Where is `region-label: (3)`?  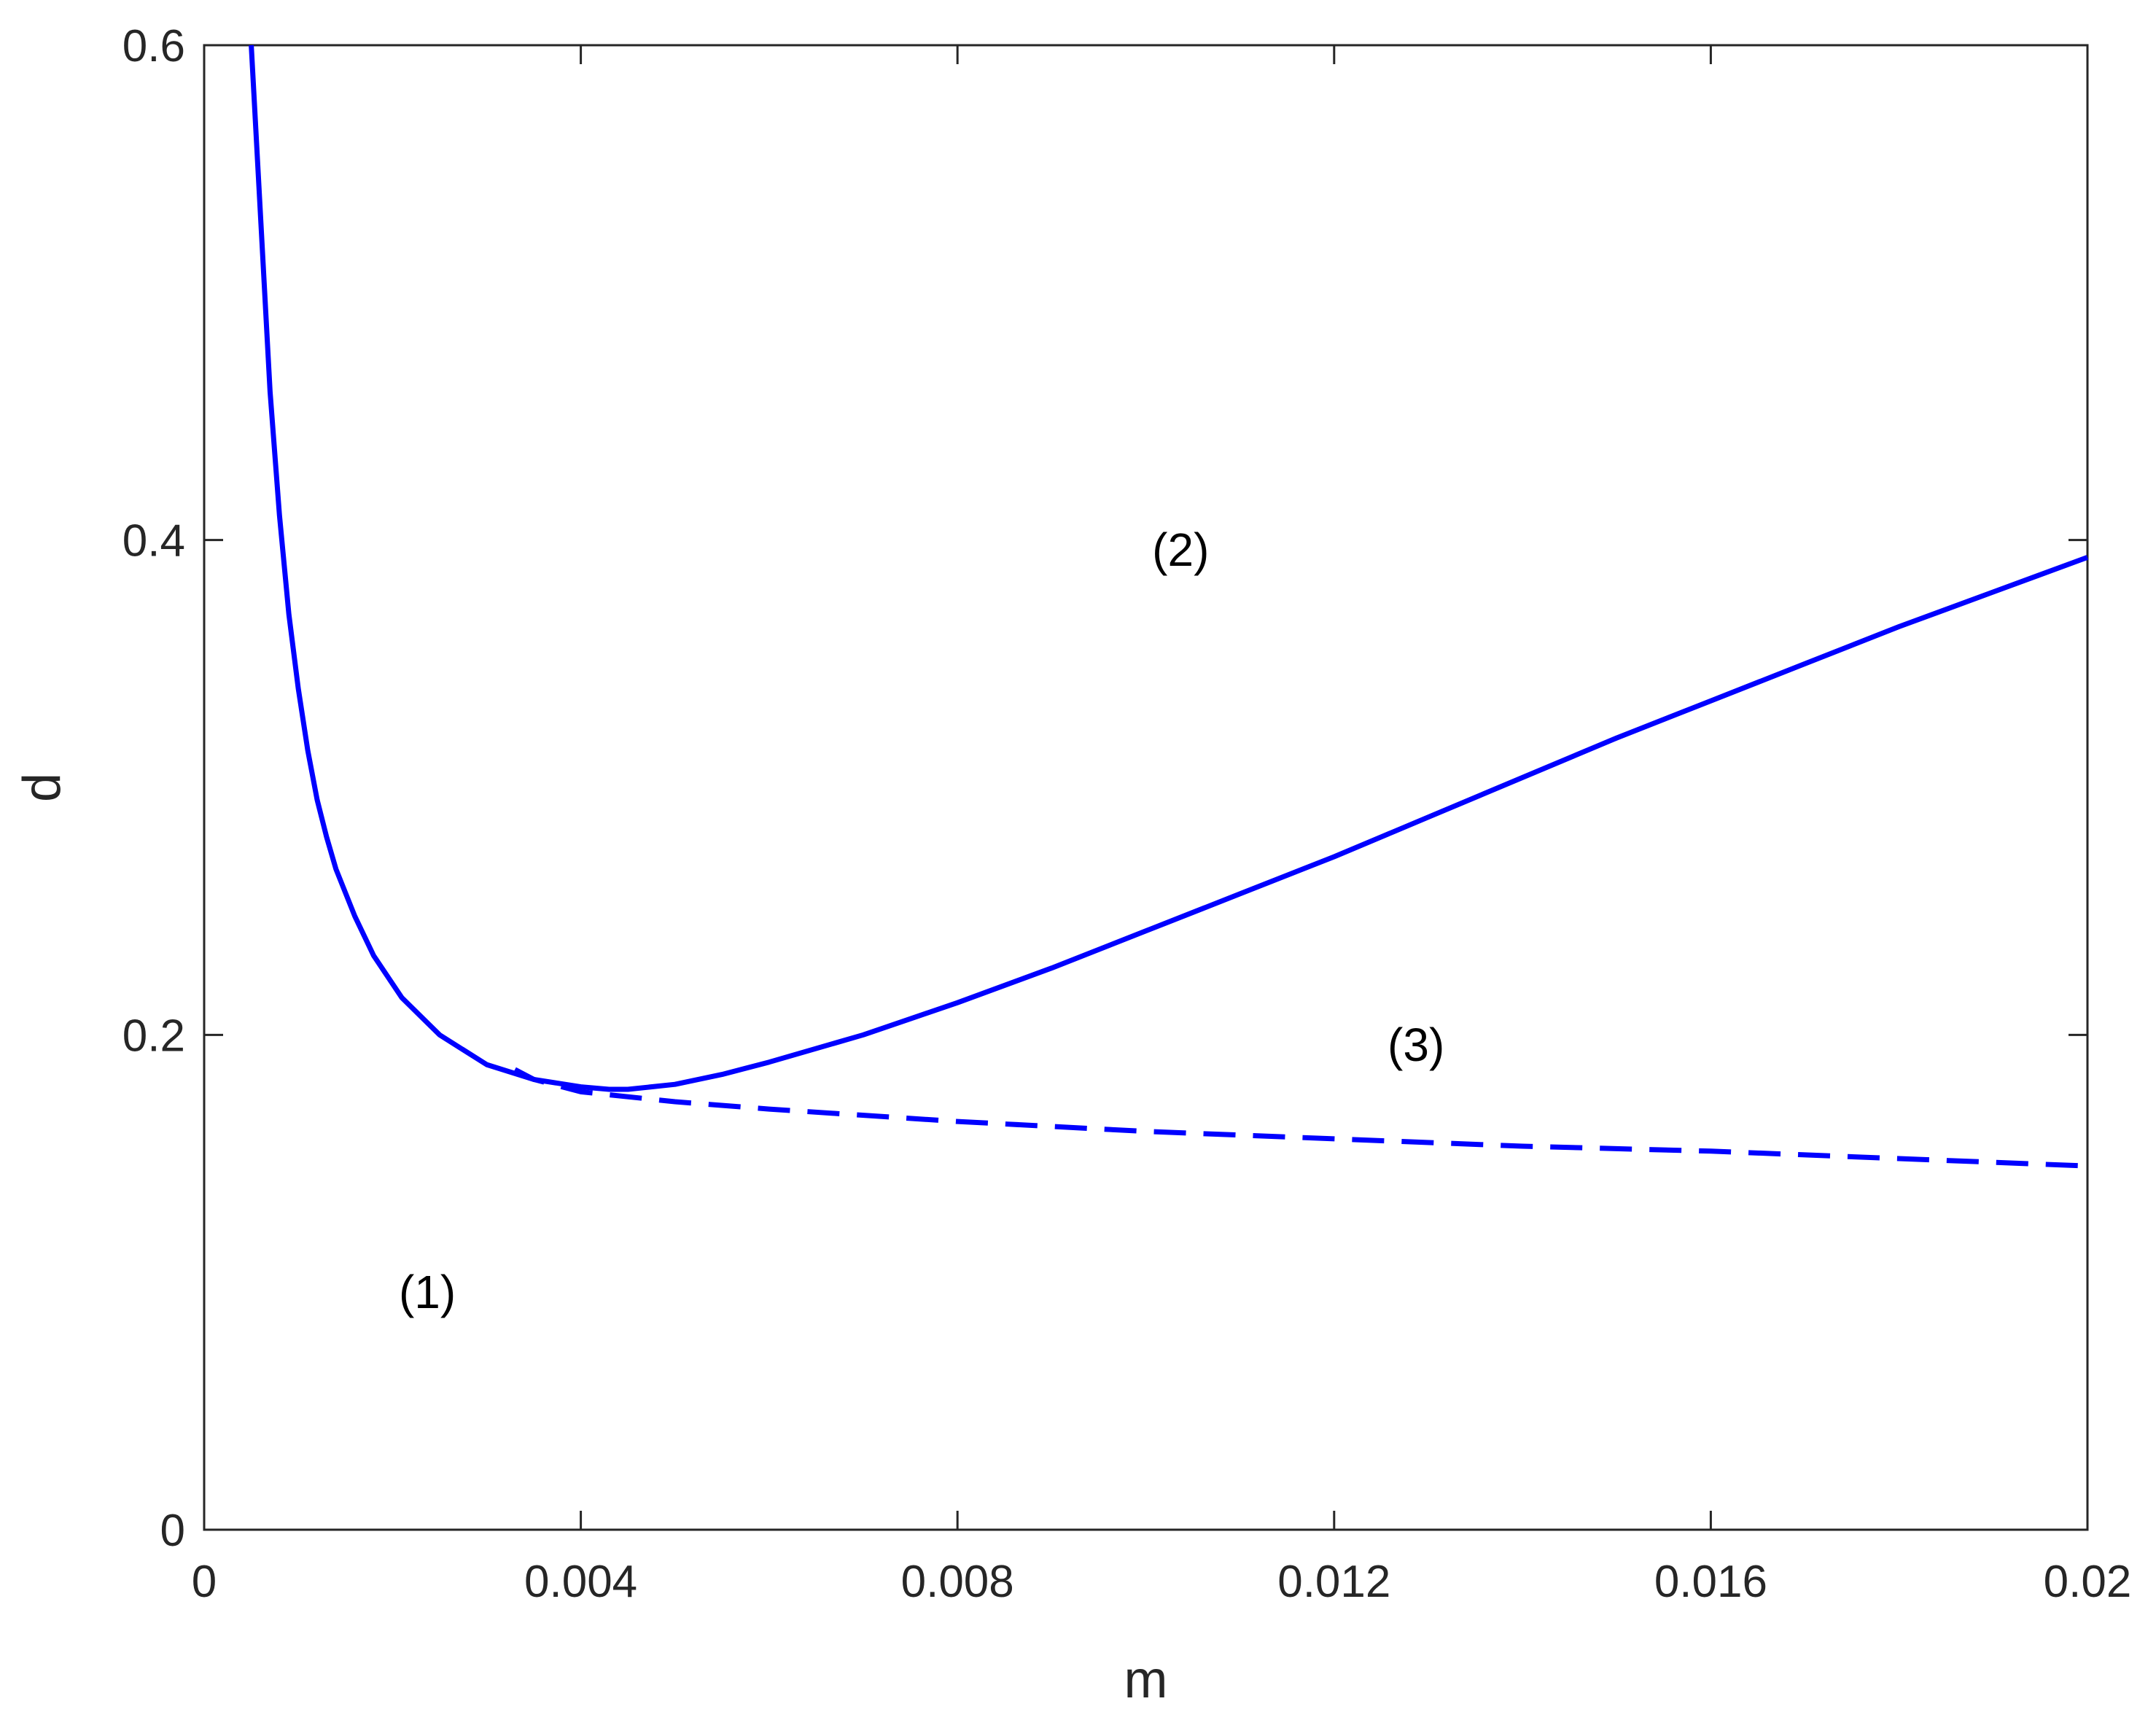 region-label: (3) is located at coordinates (1416, 1045).